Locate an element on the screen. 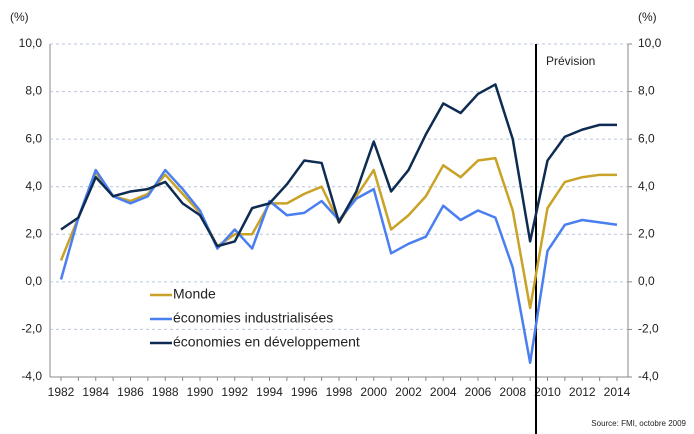  x-tick-label: 2002 is located at coordinates (408, 392).